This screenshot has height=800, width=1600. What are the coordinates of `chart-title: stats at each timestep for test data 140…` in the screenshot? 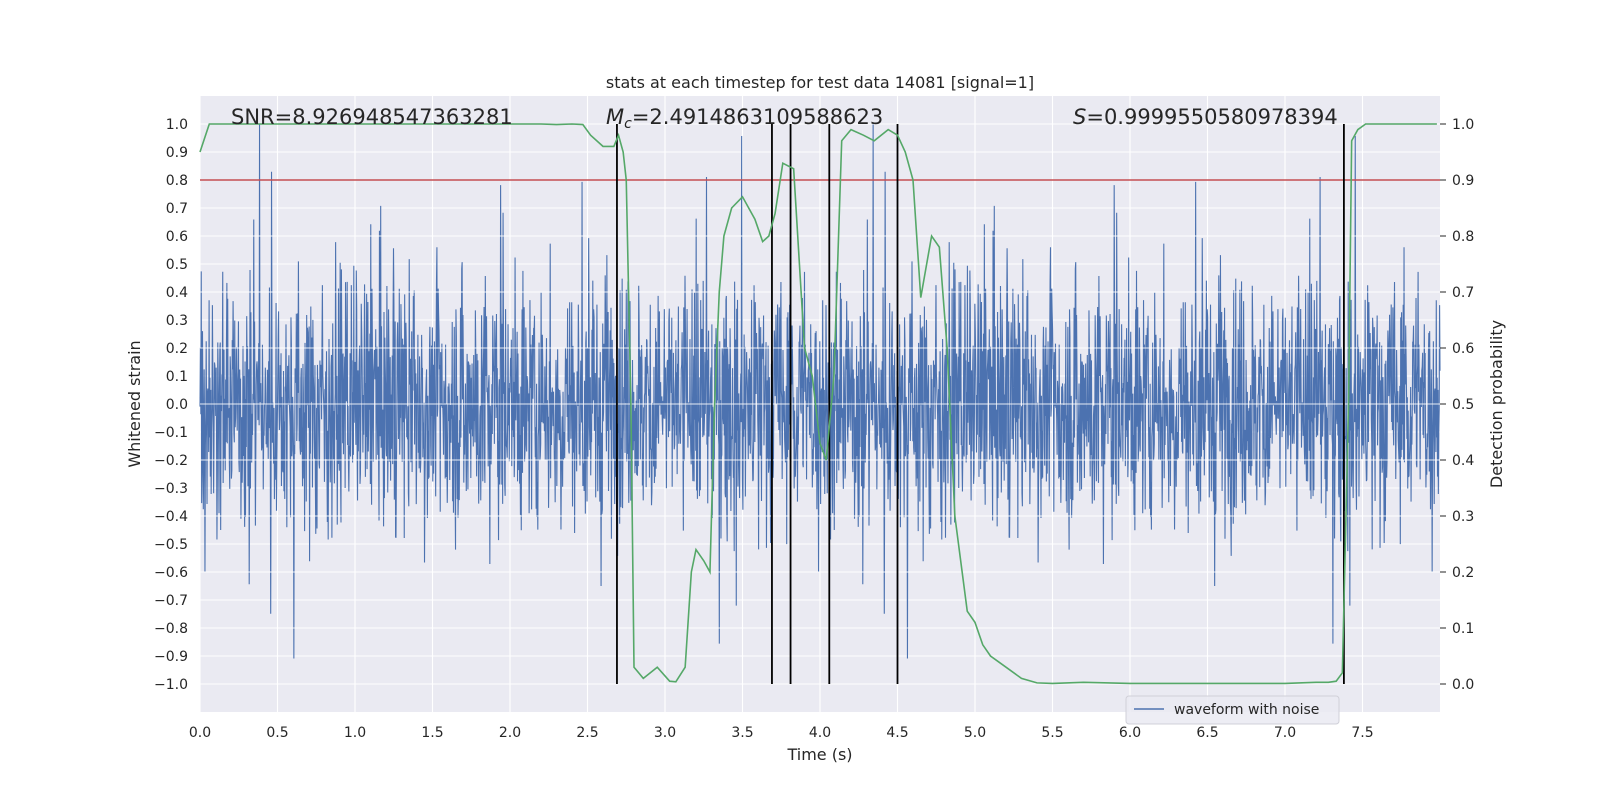 It's located at (820, 82).